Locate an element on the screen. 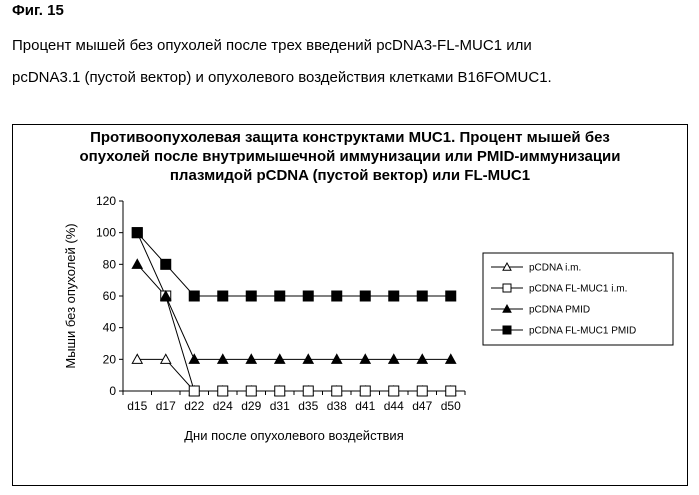  y-tick-label: 80 is located at coordinates (110, 264).